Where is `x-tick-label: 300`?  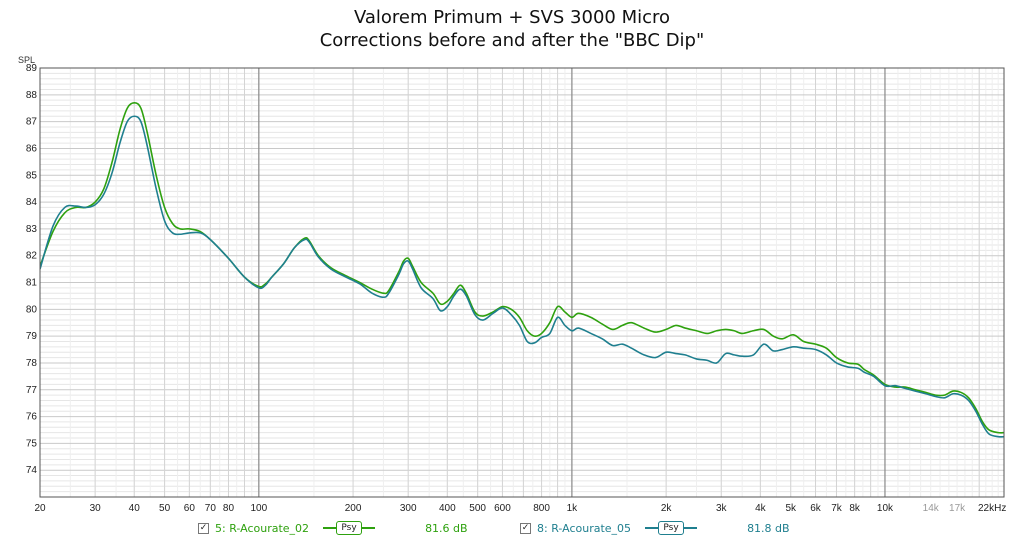
x-tick-label: 300 is located at coordinates (408, 508).